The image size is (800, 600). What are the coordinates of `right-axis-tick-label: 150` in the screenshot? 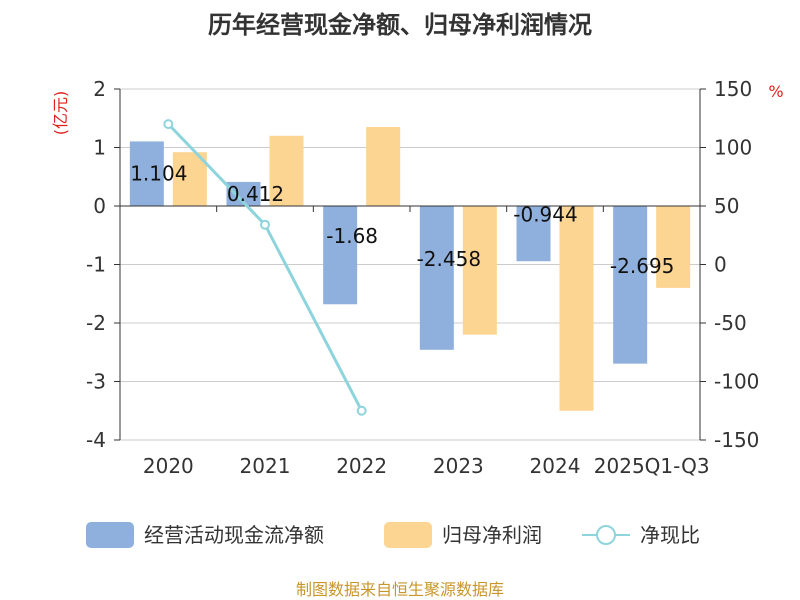 It's located at (733, 89).